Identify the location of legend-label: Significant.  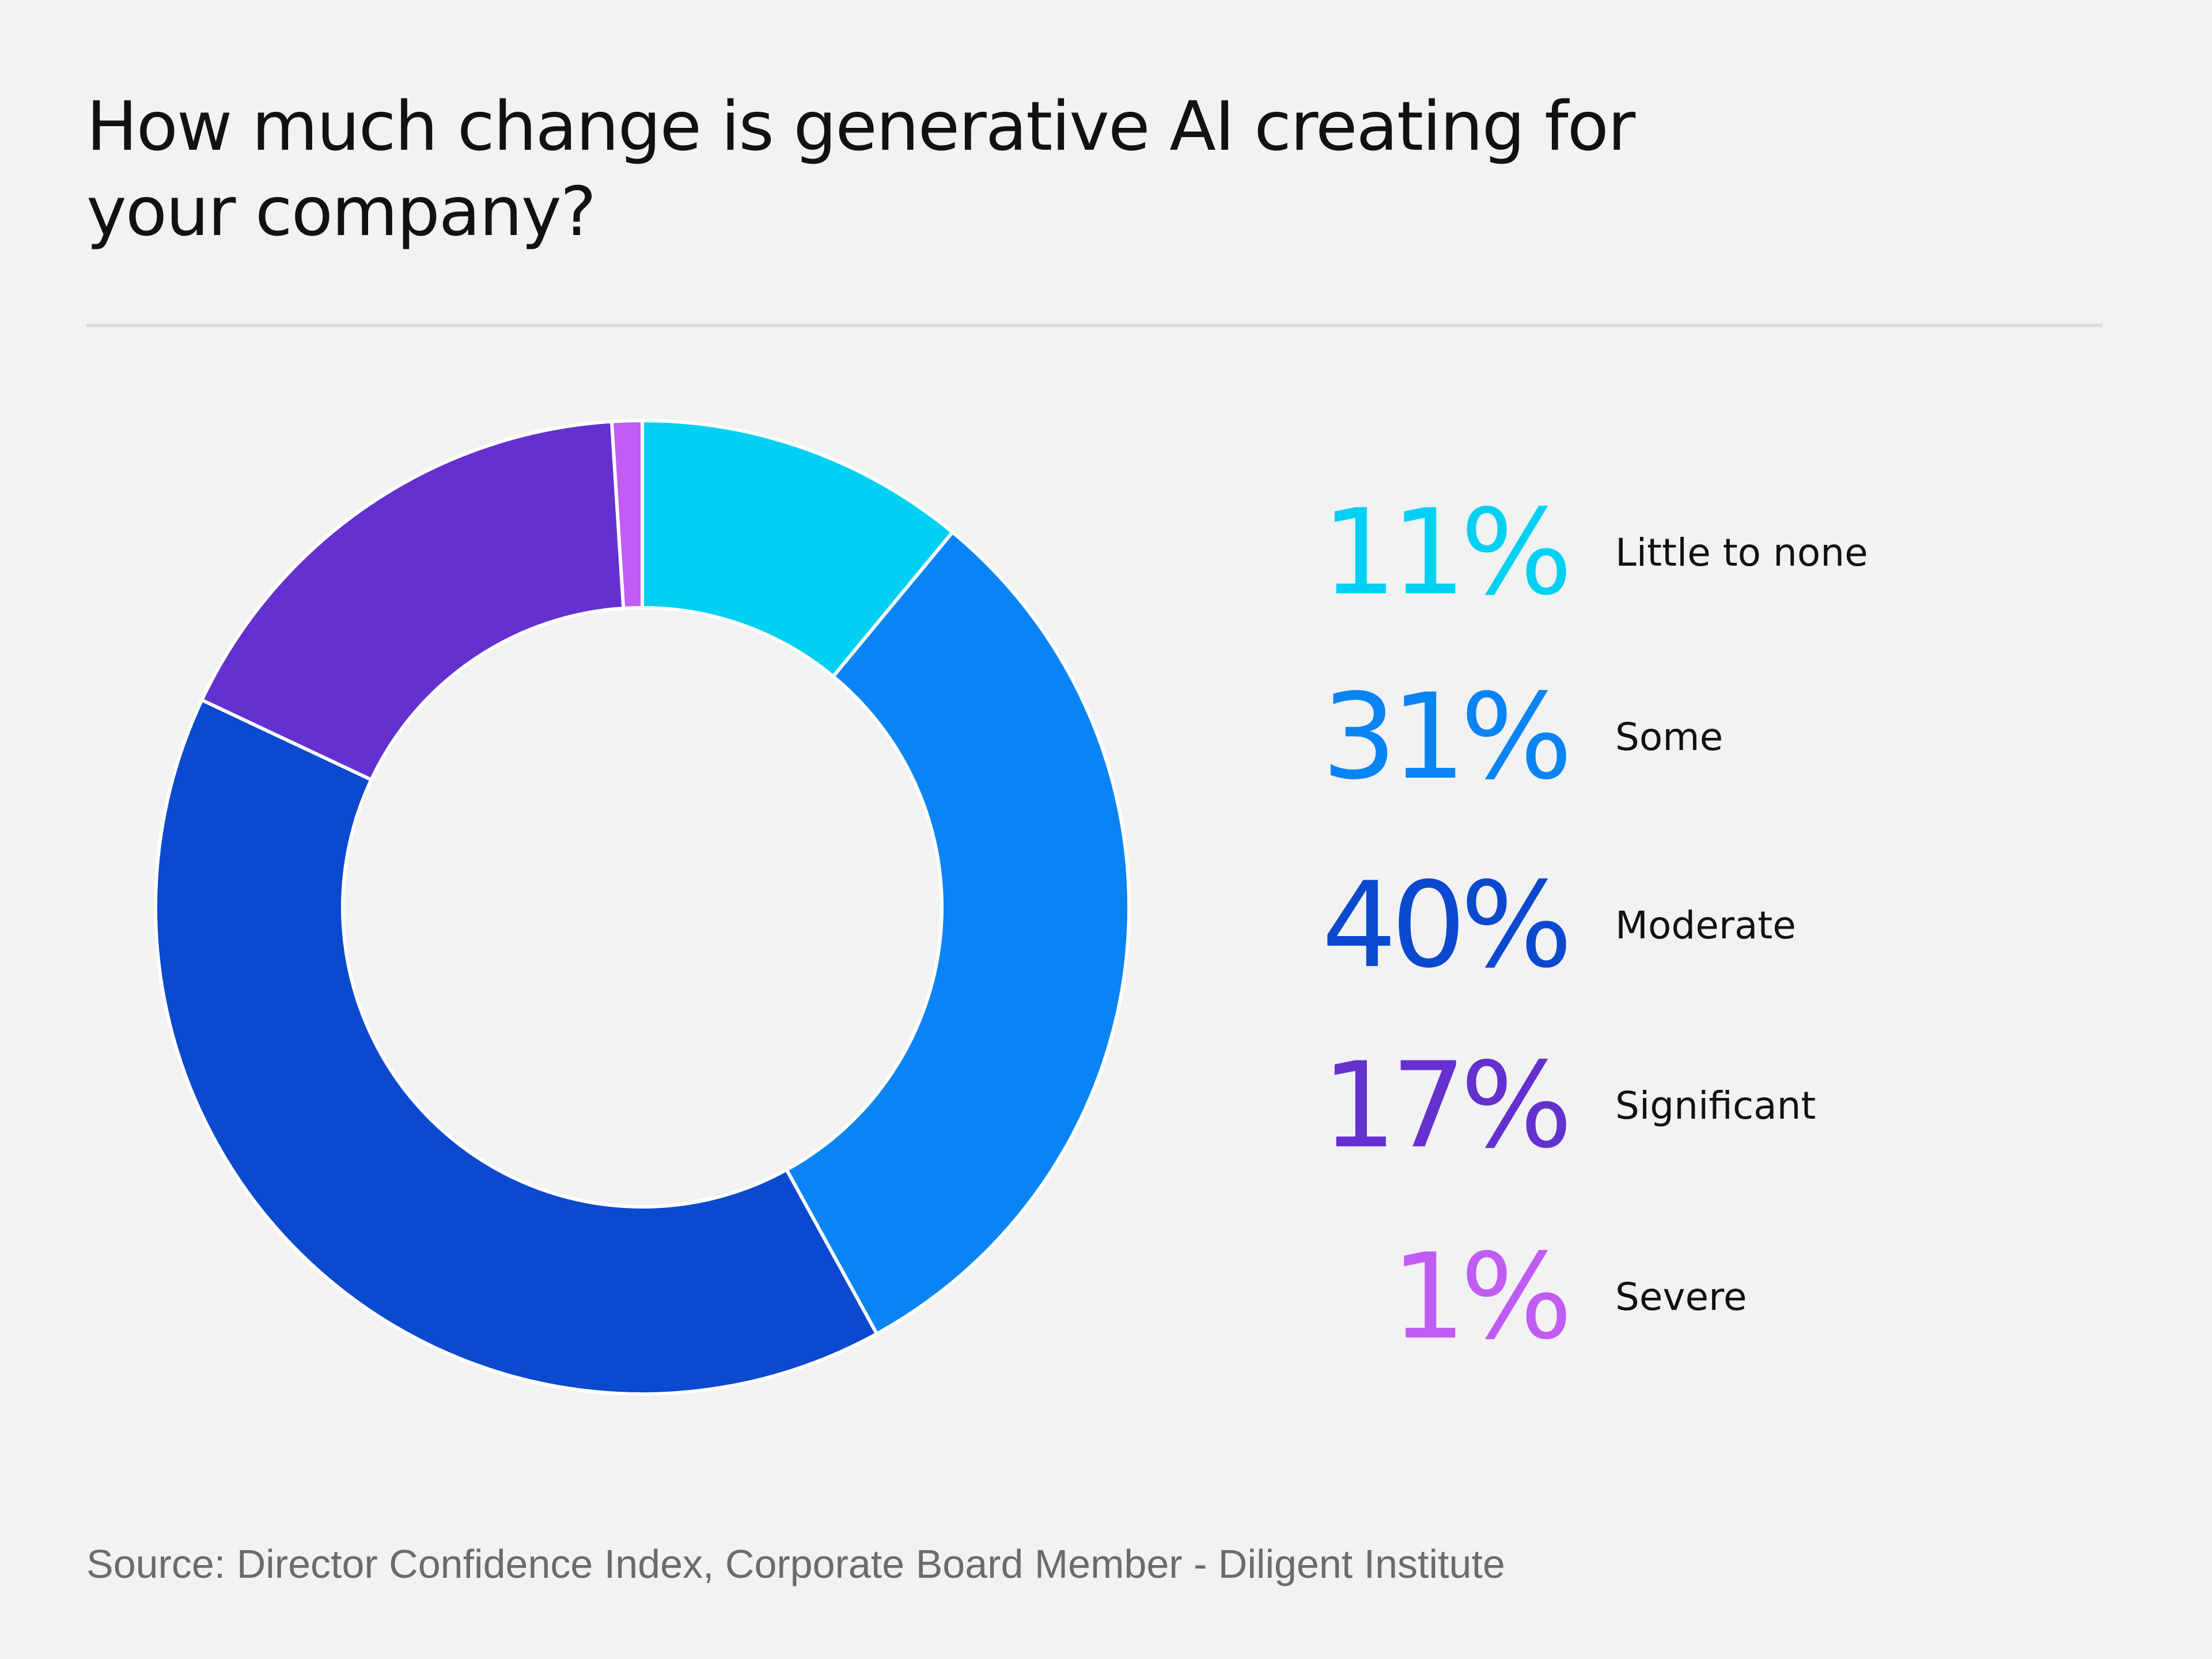
(1715, 1106).